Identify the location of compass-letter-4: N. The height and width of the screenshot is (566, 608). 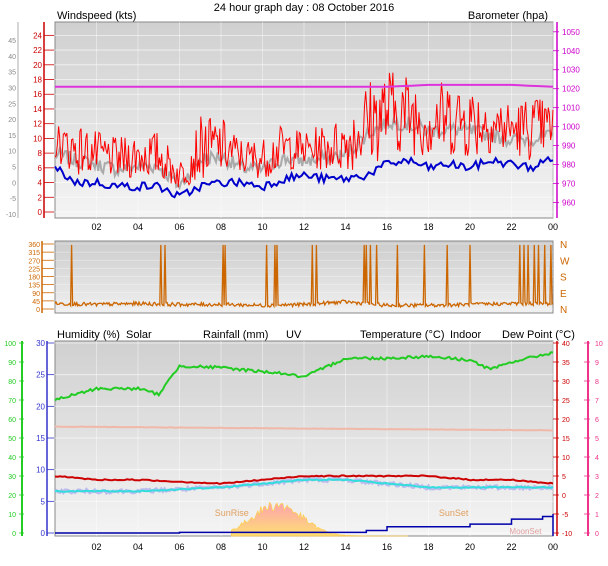
(563, 310).